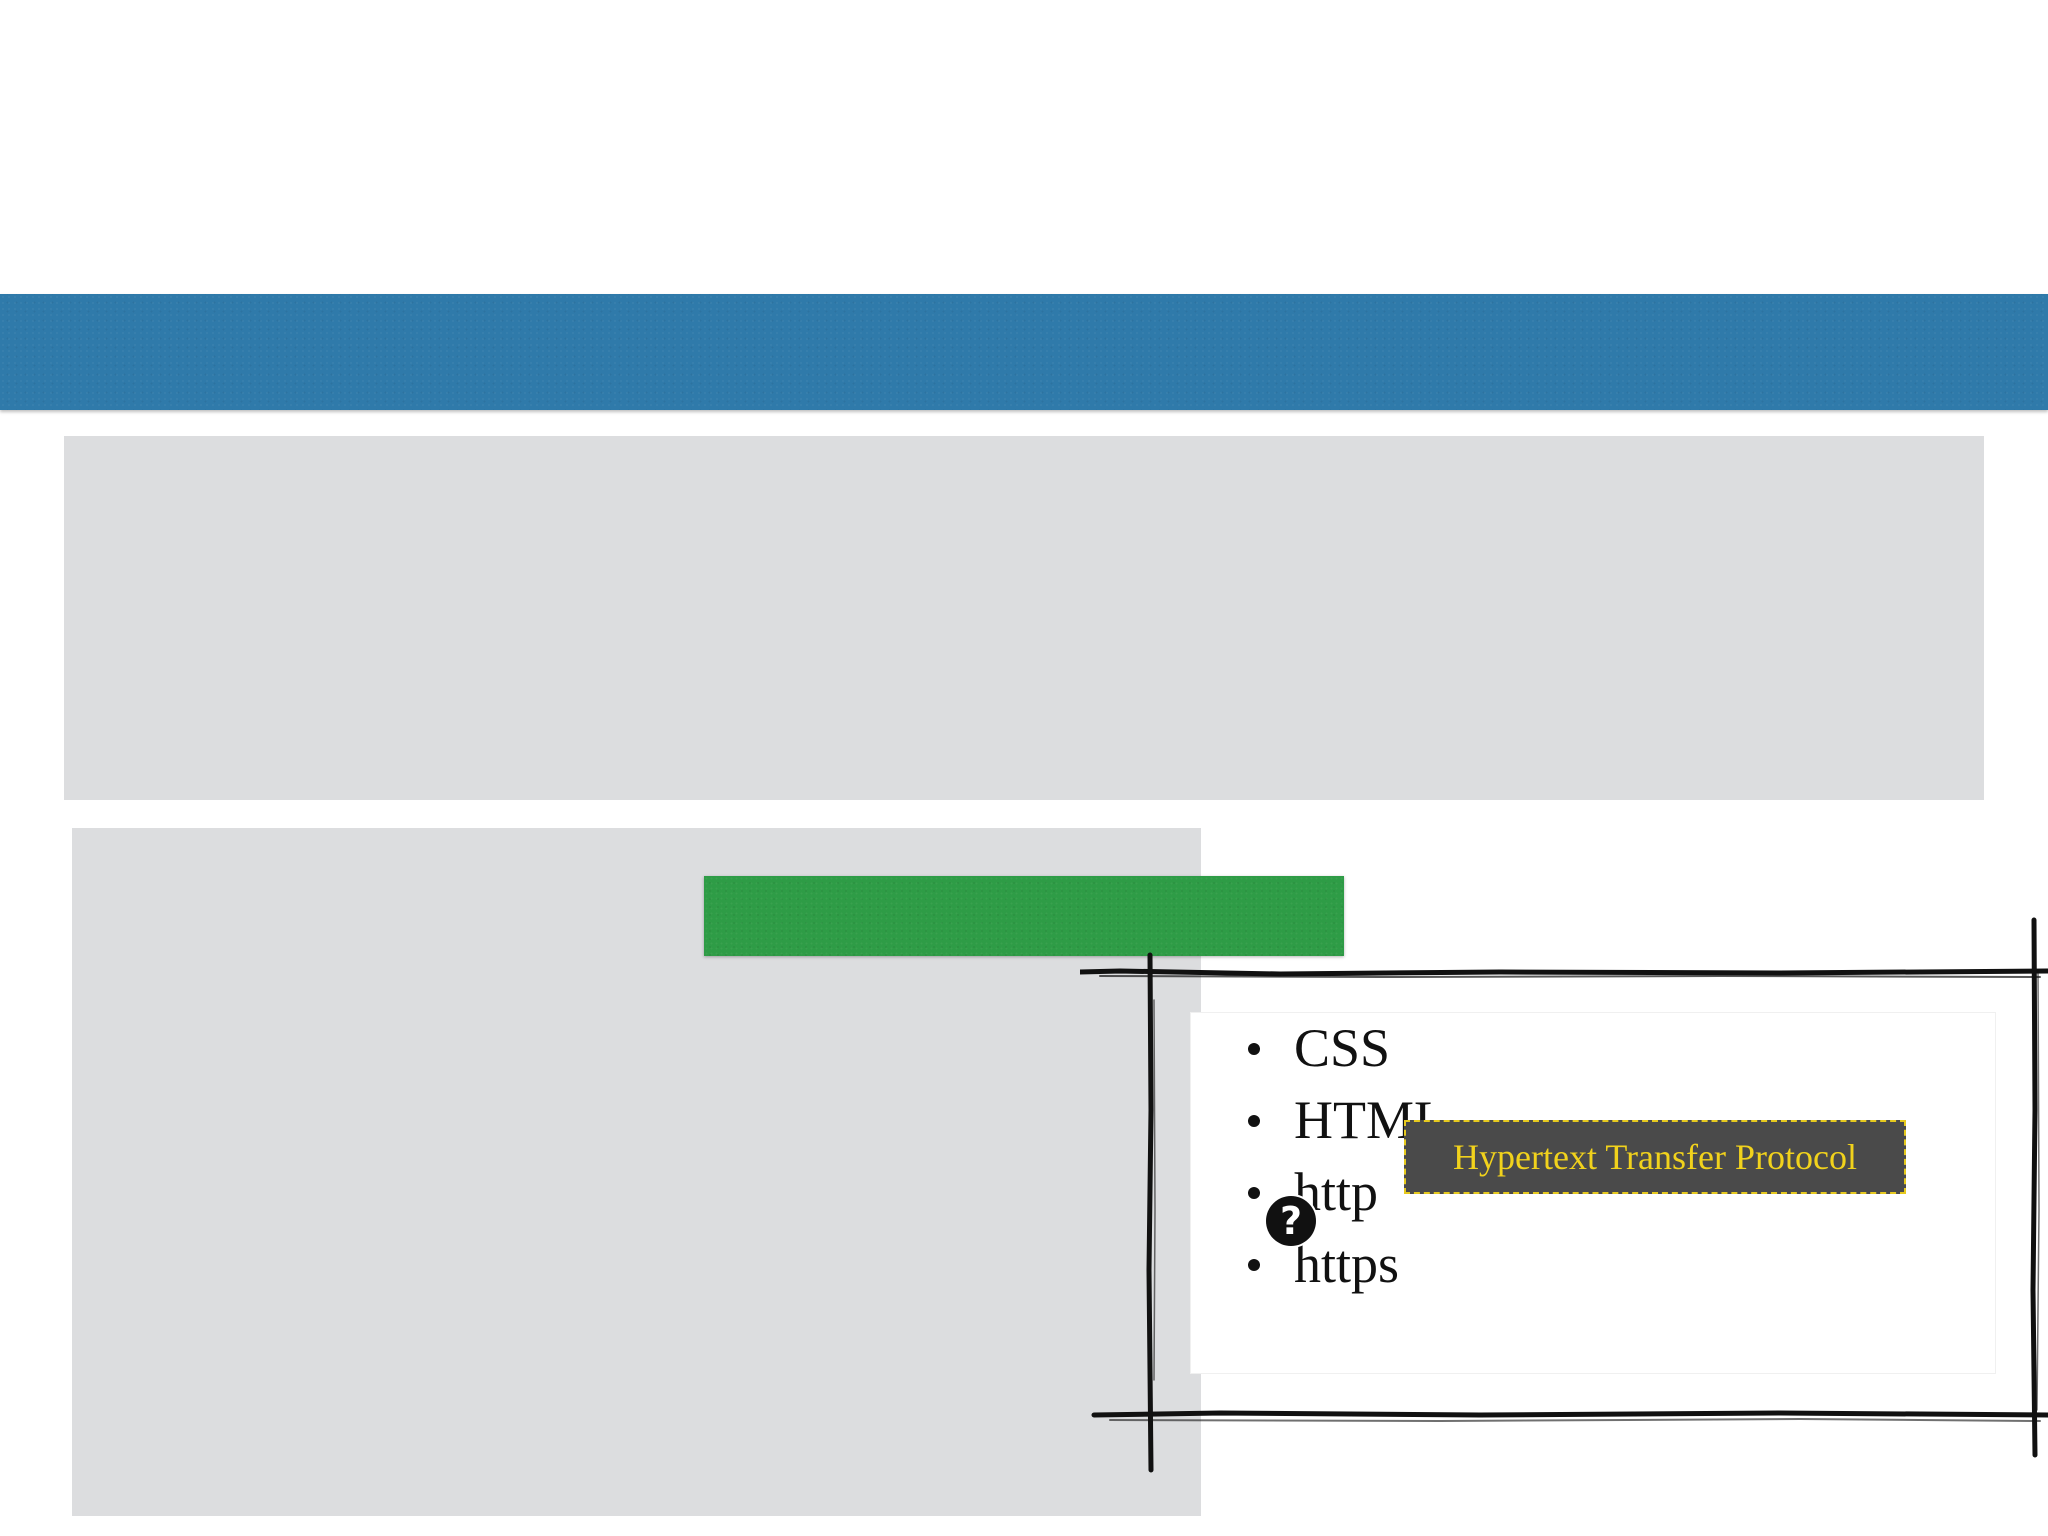  Describe the element at coordinates (1024, 916) in the screenshot. I see `green-banner` at that location.